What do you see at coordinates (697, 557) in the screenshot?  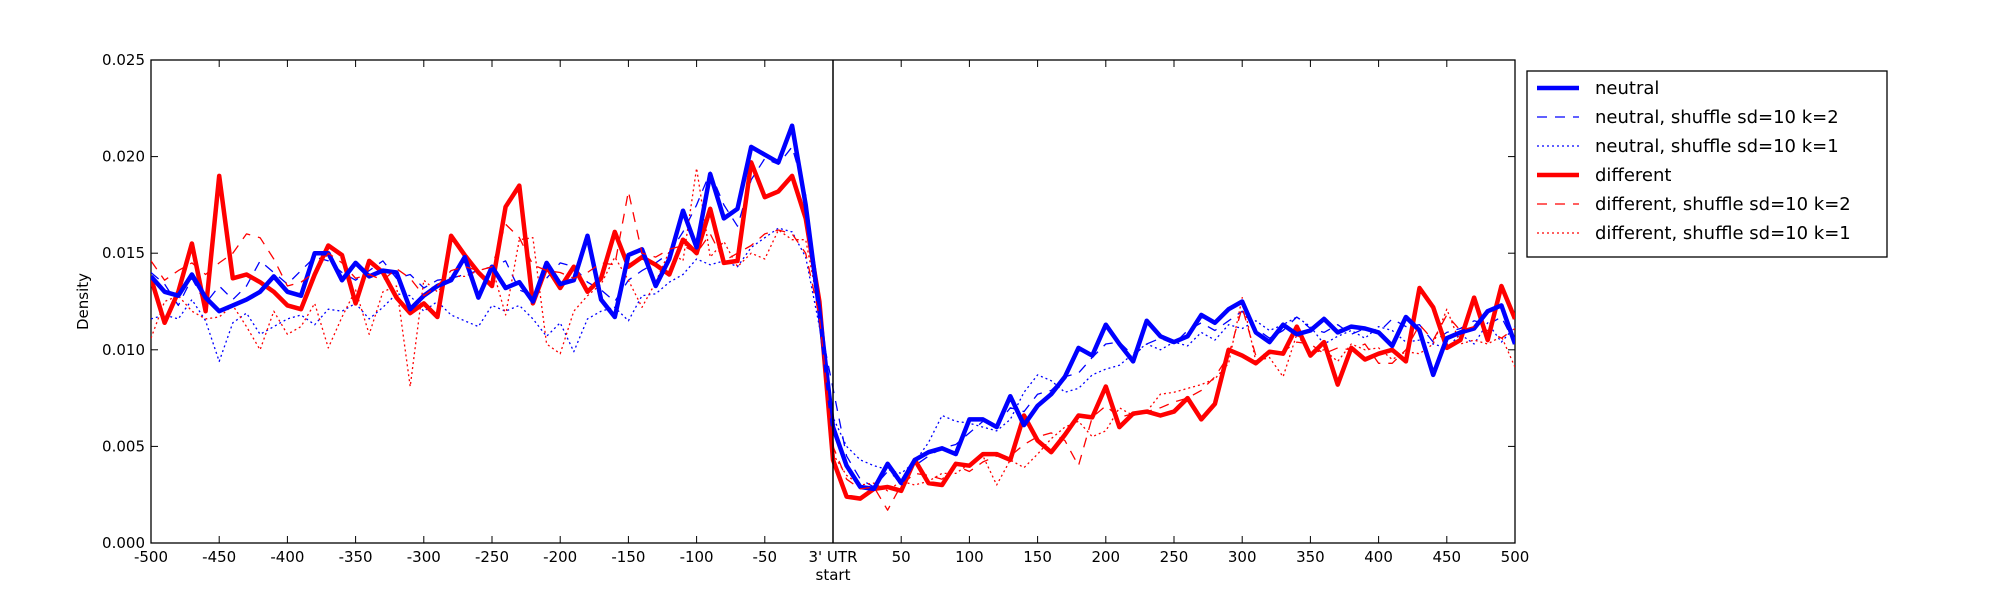 I see `x-tick-label: -100` at bounding box center [697, 557].